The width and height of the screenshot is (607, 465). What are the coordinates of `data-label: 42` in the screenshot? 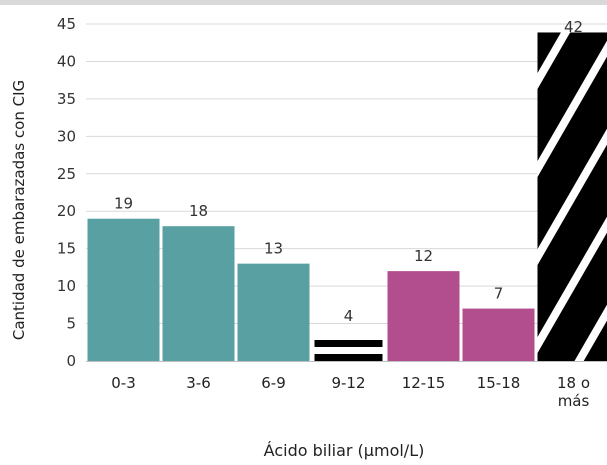 It's located at (573, 27).